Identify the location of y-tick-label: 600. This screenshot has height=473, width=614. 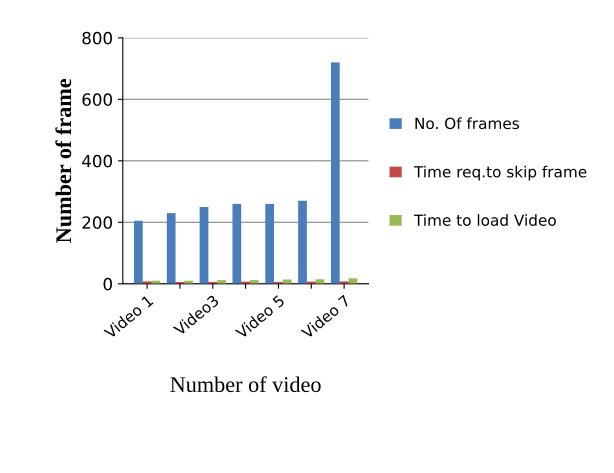
(97, 99).